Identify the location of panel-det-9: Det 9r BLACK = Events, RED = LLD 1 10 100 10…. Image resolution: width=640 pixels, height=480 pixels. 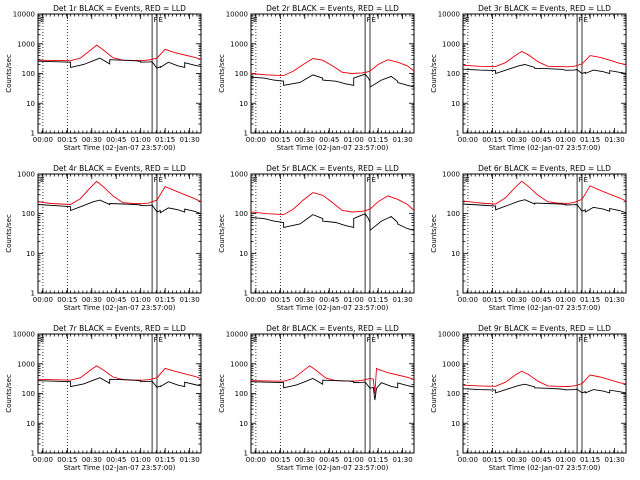
(528, 398).